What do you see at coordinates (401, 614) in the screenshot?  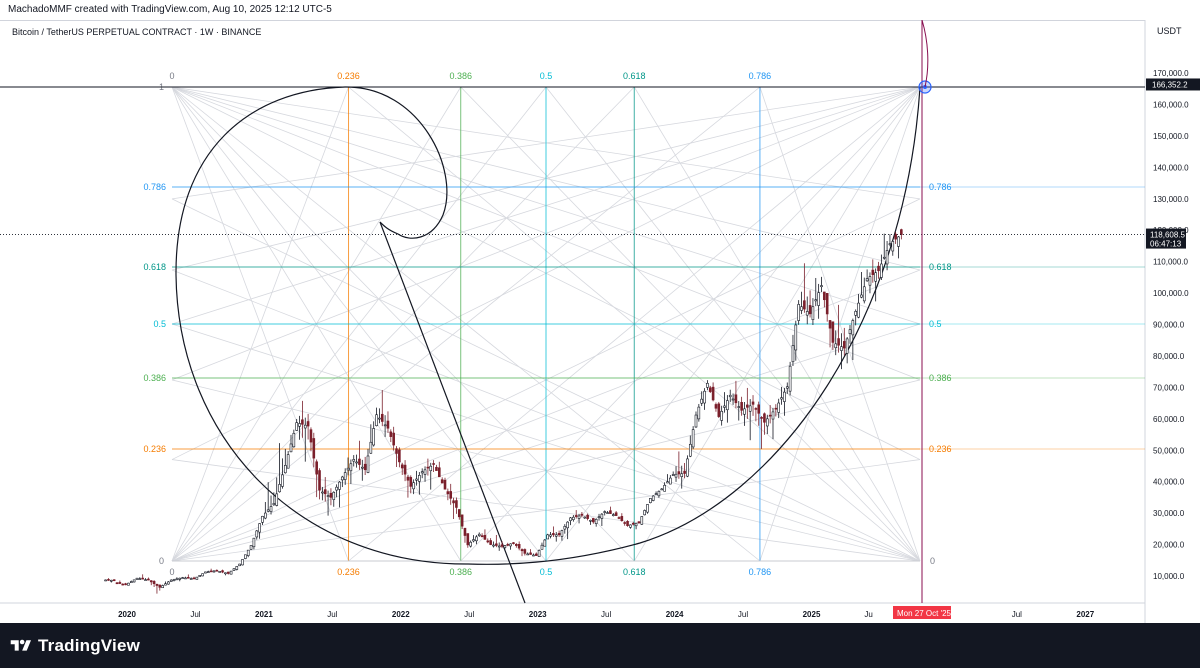 I see `time-axis-tick: 2022` at bounding box center [401, 614].